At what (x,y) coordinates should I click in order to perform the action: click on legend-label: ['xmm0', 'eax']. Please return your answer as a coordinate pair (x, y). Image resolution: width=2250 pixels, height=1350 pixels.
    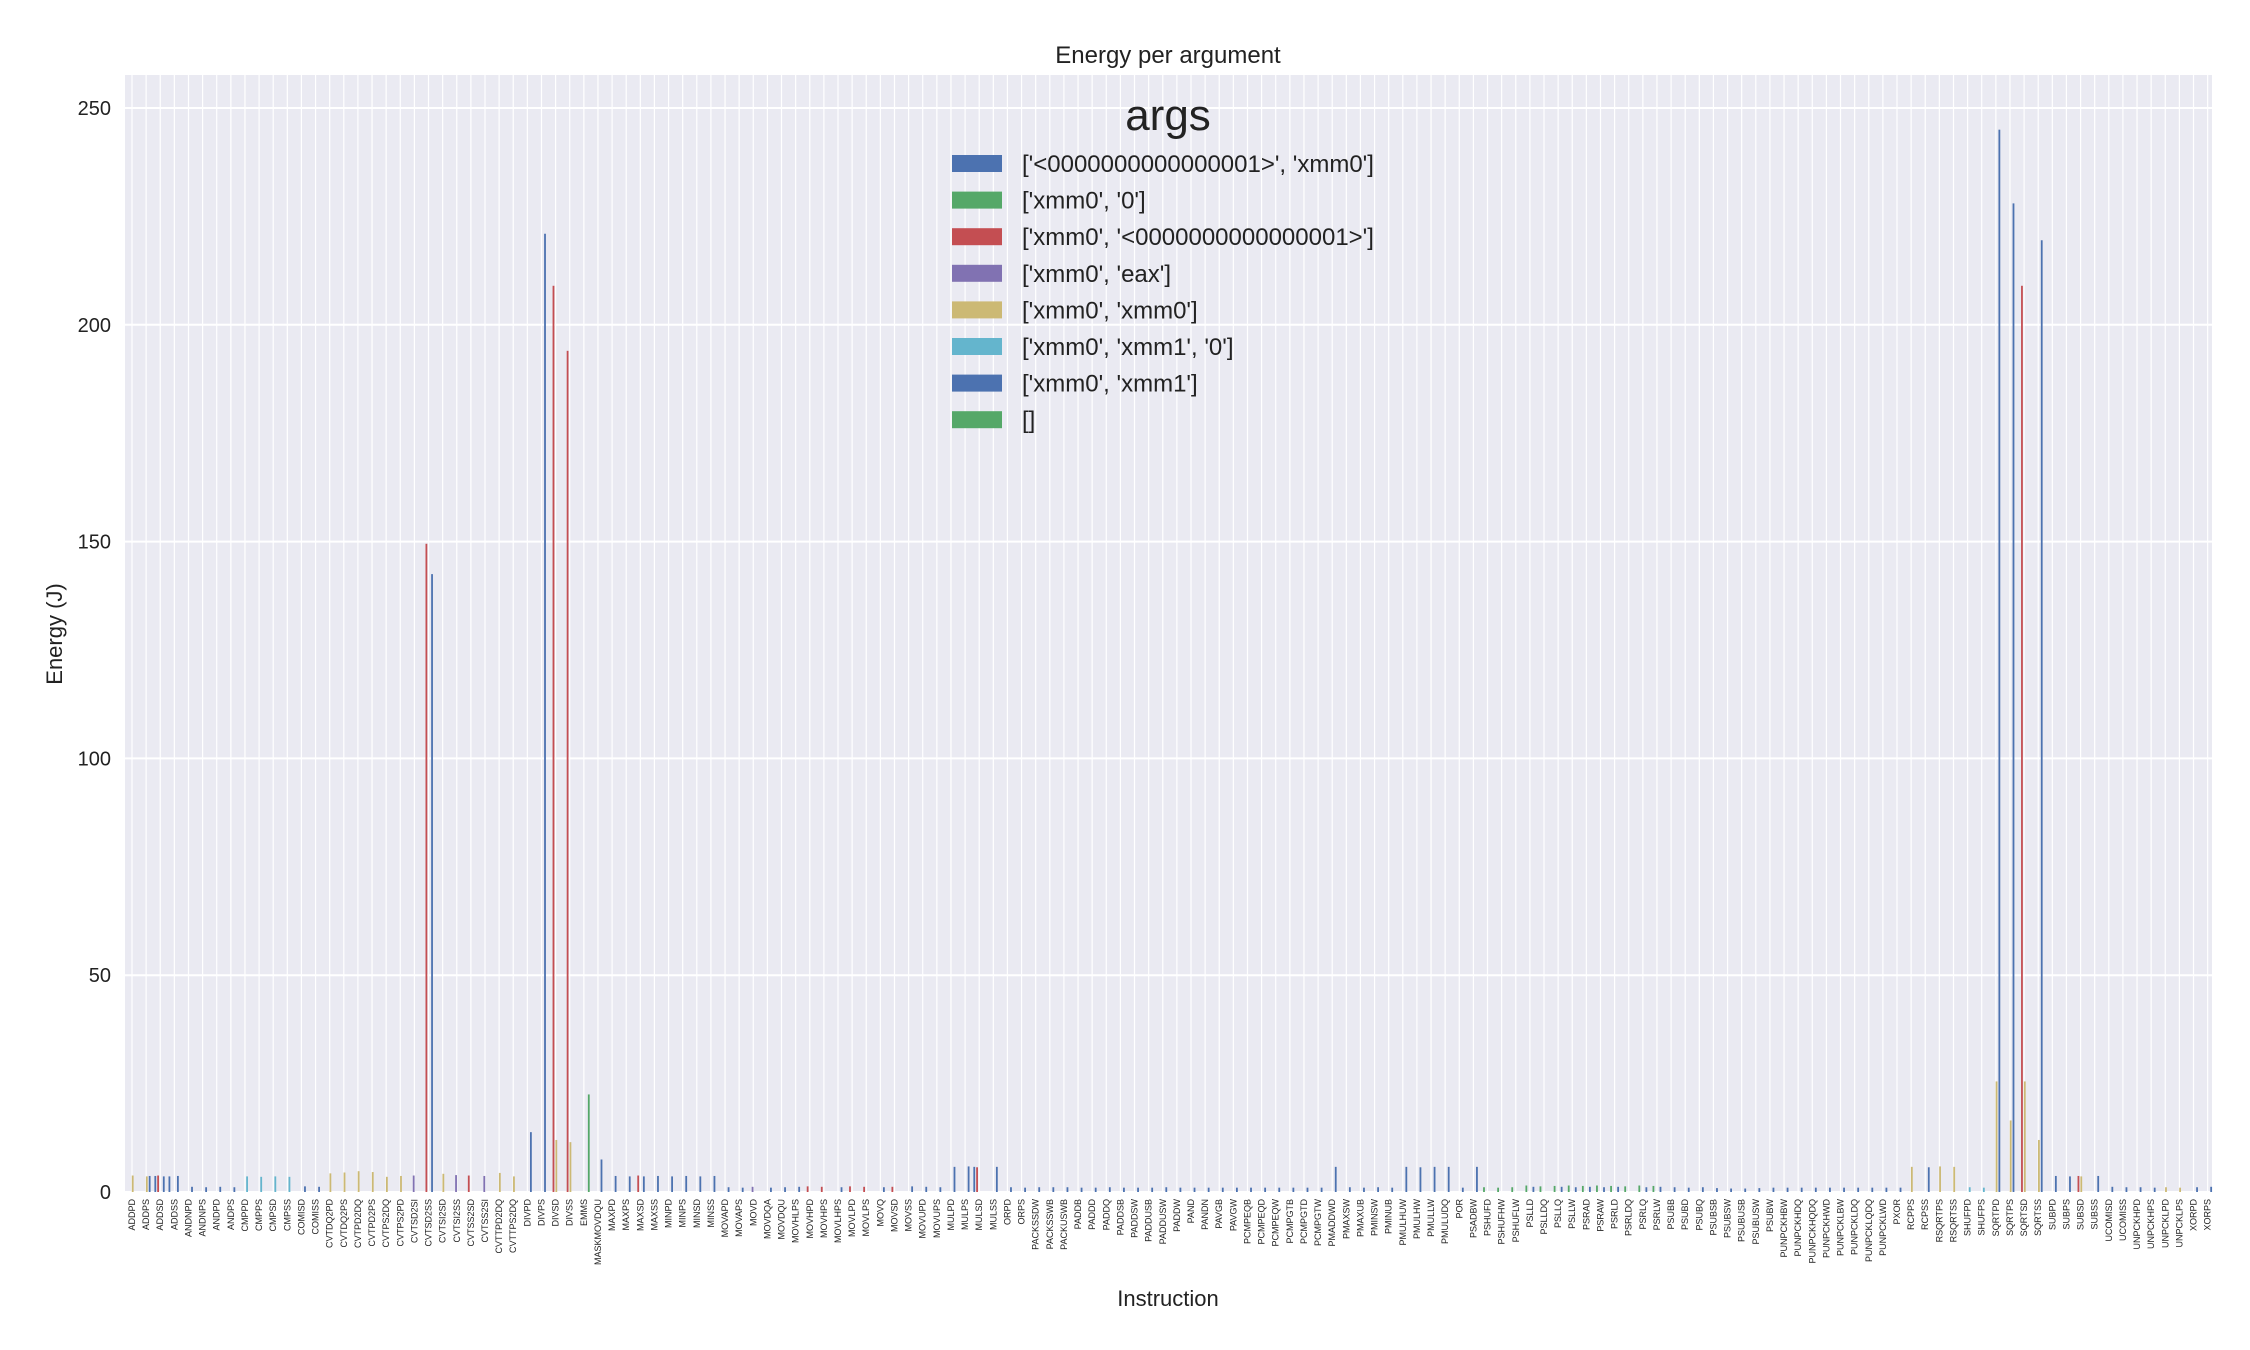
    Looking at the image, I should click on (1096, 274).